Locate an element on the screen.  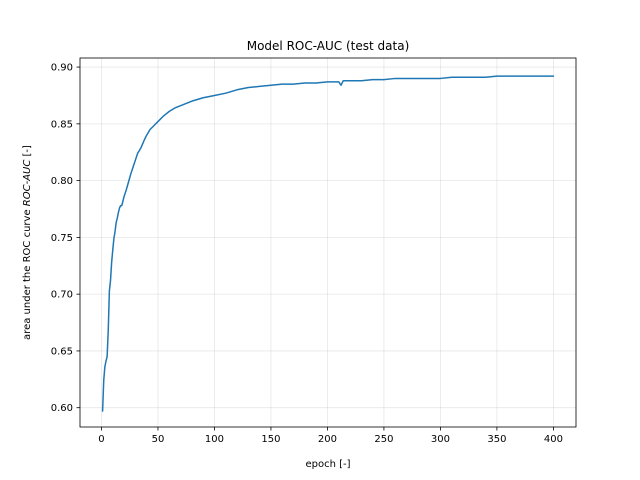
x-axis-label: epoch [-] is located at coordinates (327, 464).